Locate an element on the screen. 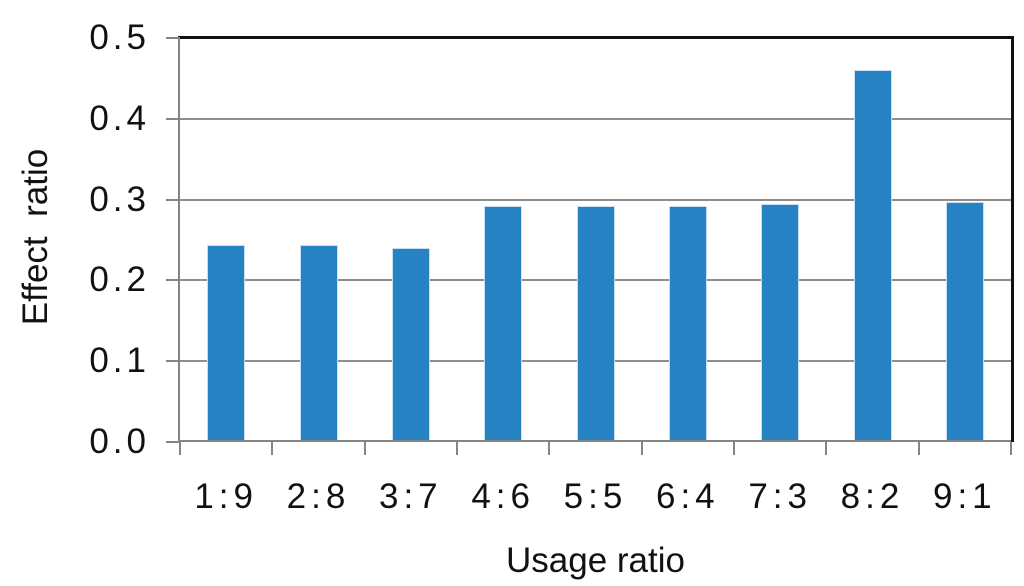  x-tick-label: 6:4 is located at coordinates (687, 496).